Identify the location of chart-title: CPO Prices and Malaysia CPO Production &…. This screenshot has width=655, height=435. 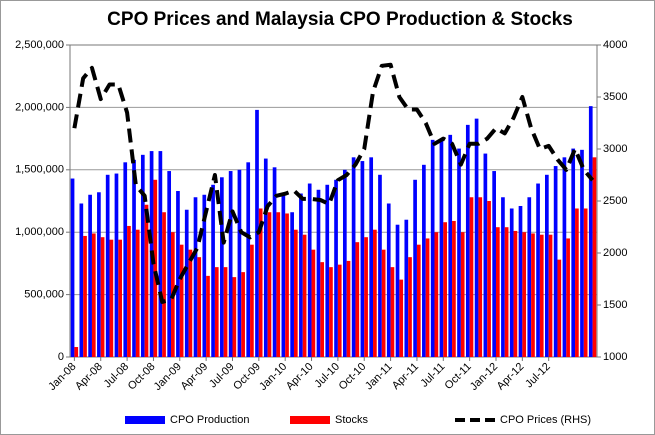
(340, 19).